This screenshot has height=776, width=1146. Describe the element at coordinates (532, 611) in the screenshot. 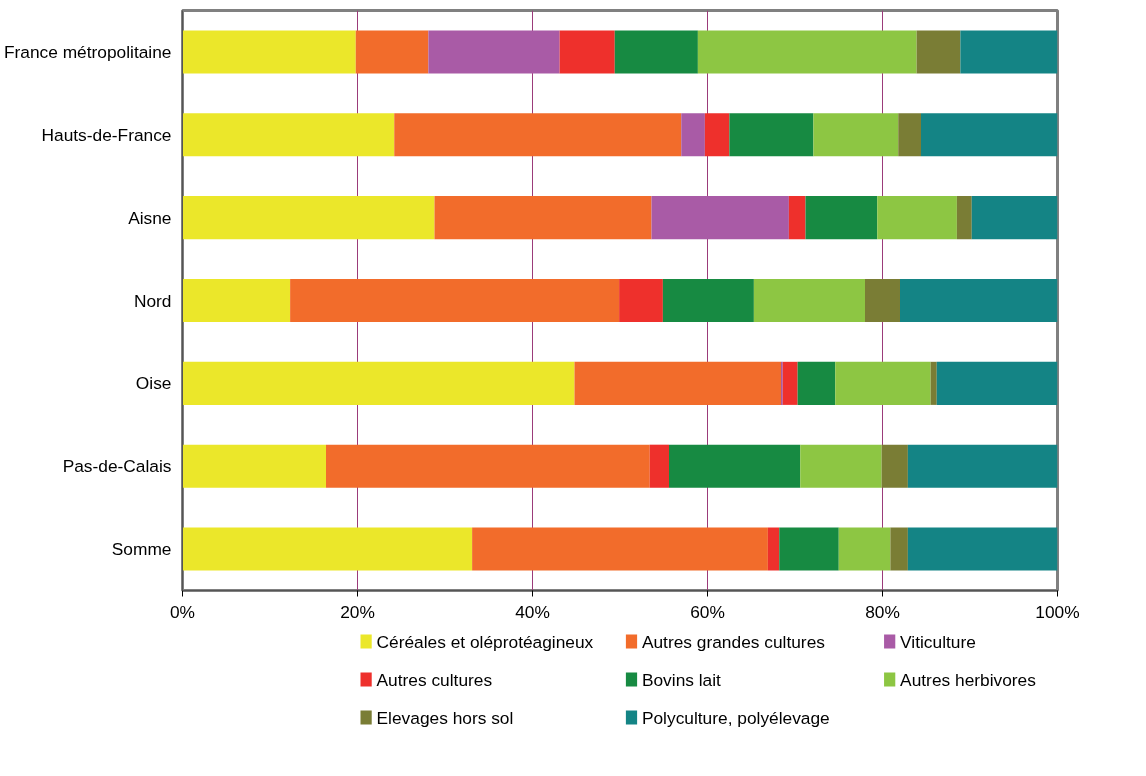

I see `x-tick-label: 40%` at that location.